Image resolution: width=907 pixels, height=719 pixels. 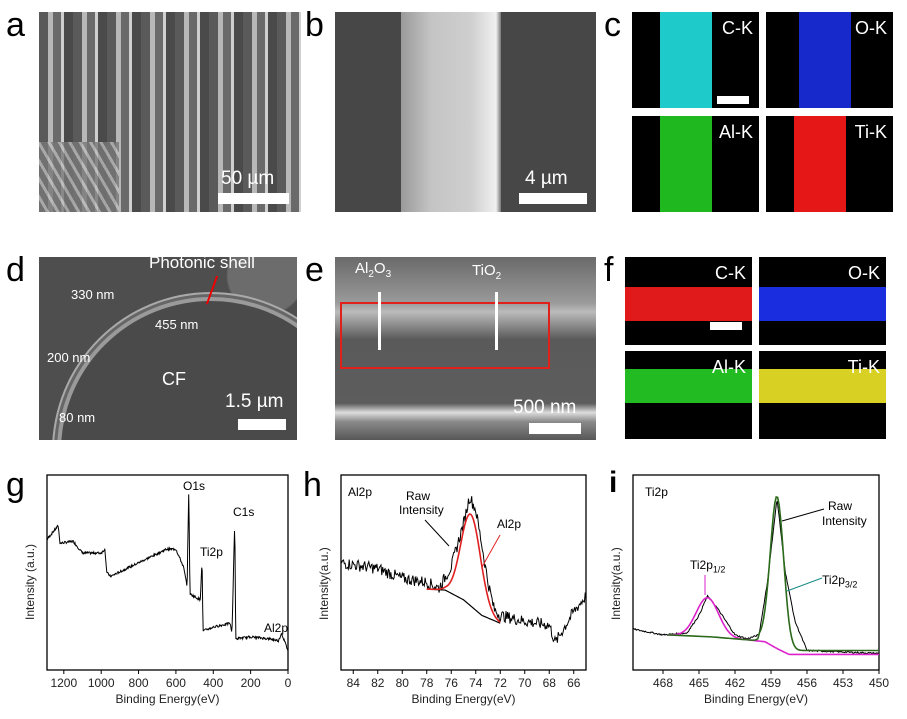 I want to click on x-tick-label: 400, so click(x=213, y=683).